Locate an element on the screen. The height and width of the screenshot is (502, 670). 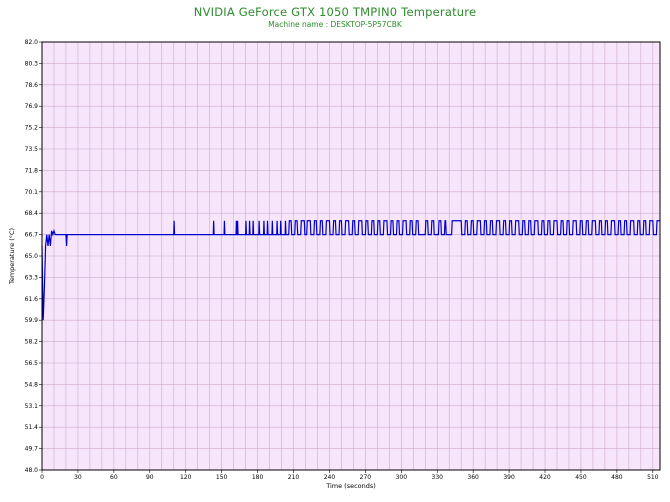
y-tick-label: 76.9 is located at coordinates (32, 106).